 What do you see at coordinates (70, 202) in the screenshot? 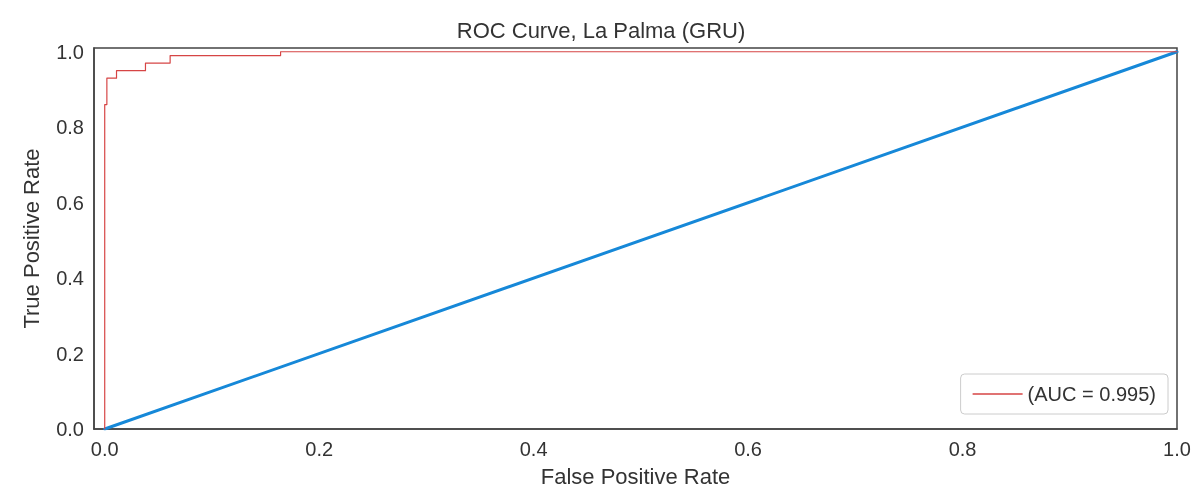
I see `y-tick-label: 0.6` at bounding box center [70, 202].